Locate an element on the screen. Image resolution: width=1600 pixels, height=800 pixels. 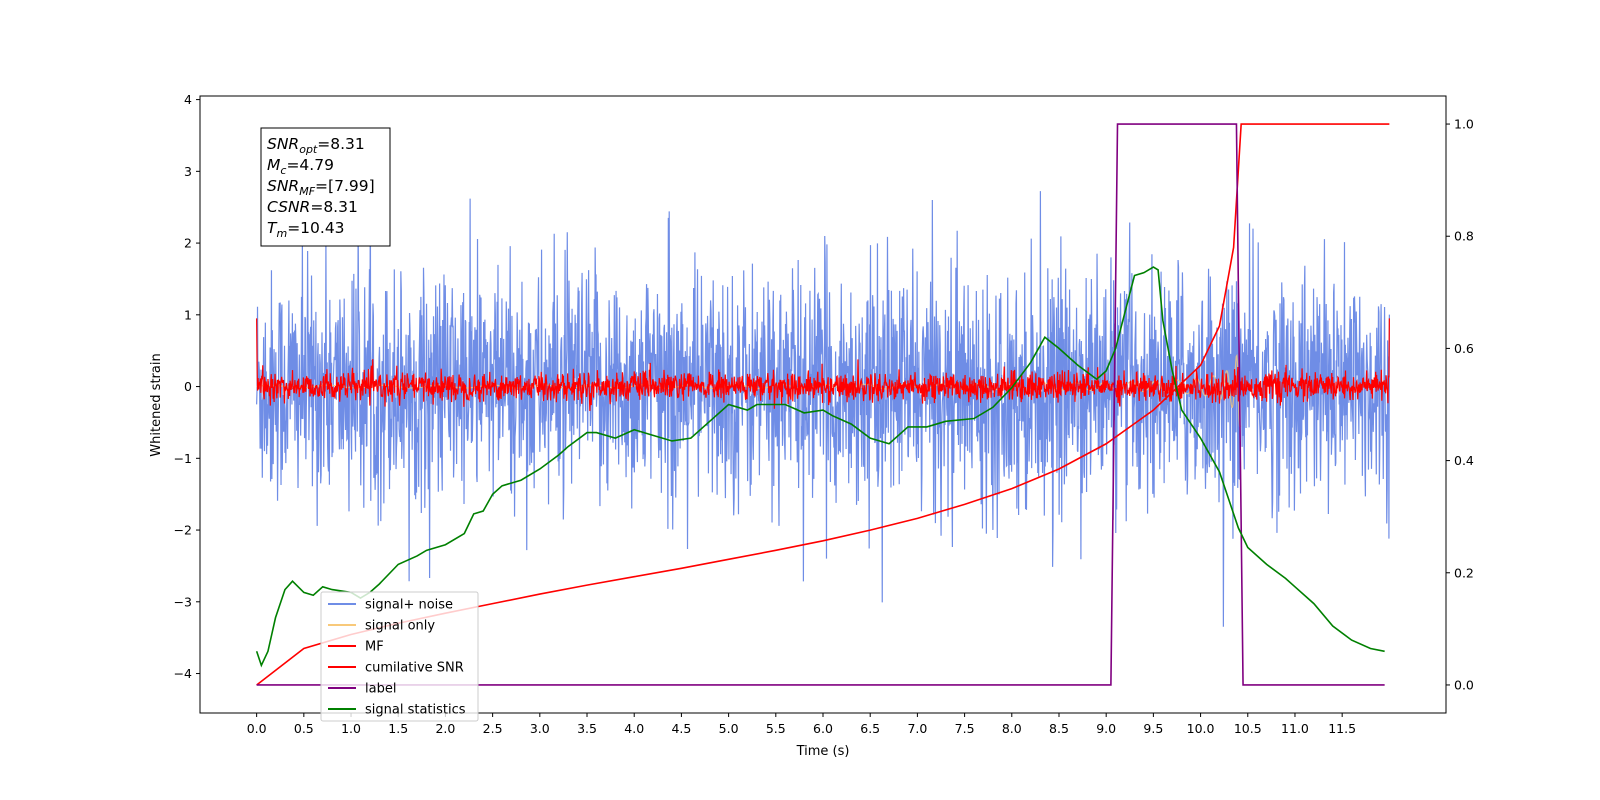
x-tick-label: 10.0 is located at coordinates (1201, 728).